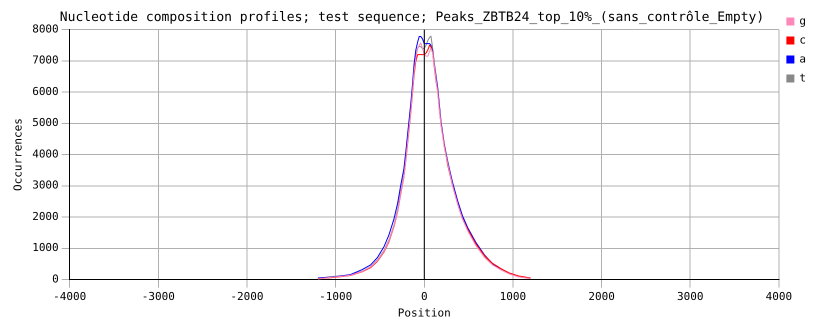 The height and width of the screenshot is (328, 828). Describe the element at coordinates (424, 297) in the screenshot. I see `x-tick-label: 0` at that location.